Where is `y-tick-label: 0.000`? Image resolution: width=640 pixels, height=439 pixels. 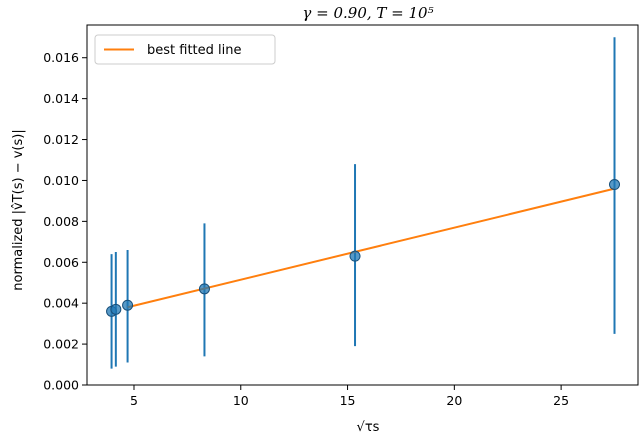 y-tick-label: 0.000 is located at coordinates (61, 385).